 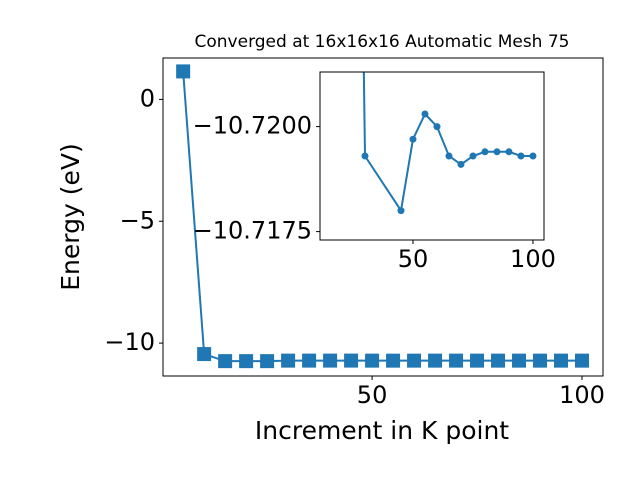 I want to click on chart-title: Converged at 16x16x16 Automatic Mesh 75, so click(x=382, y=42).